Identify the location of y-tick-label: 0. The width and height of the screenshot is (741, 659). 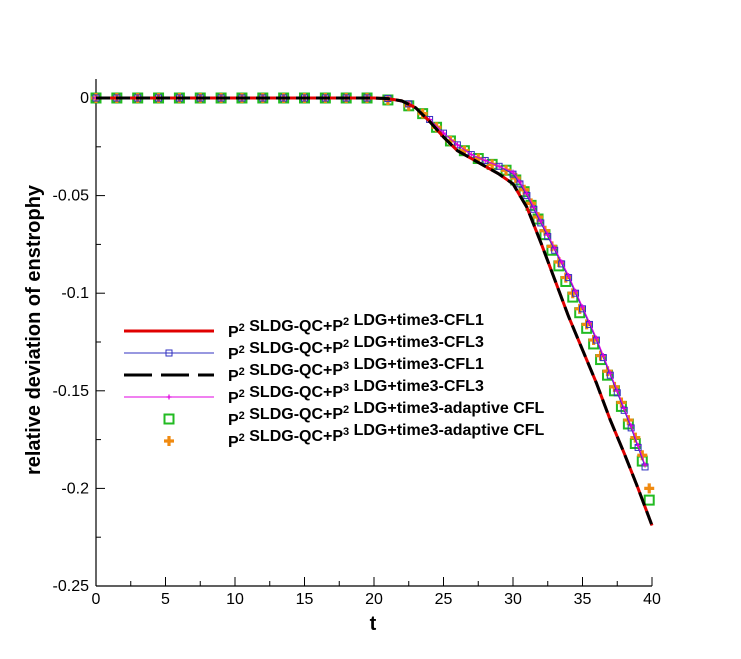
(84, 98).